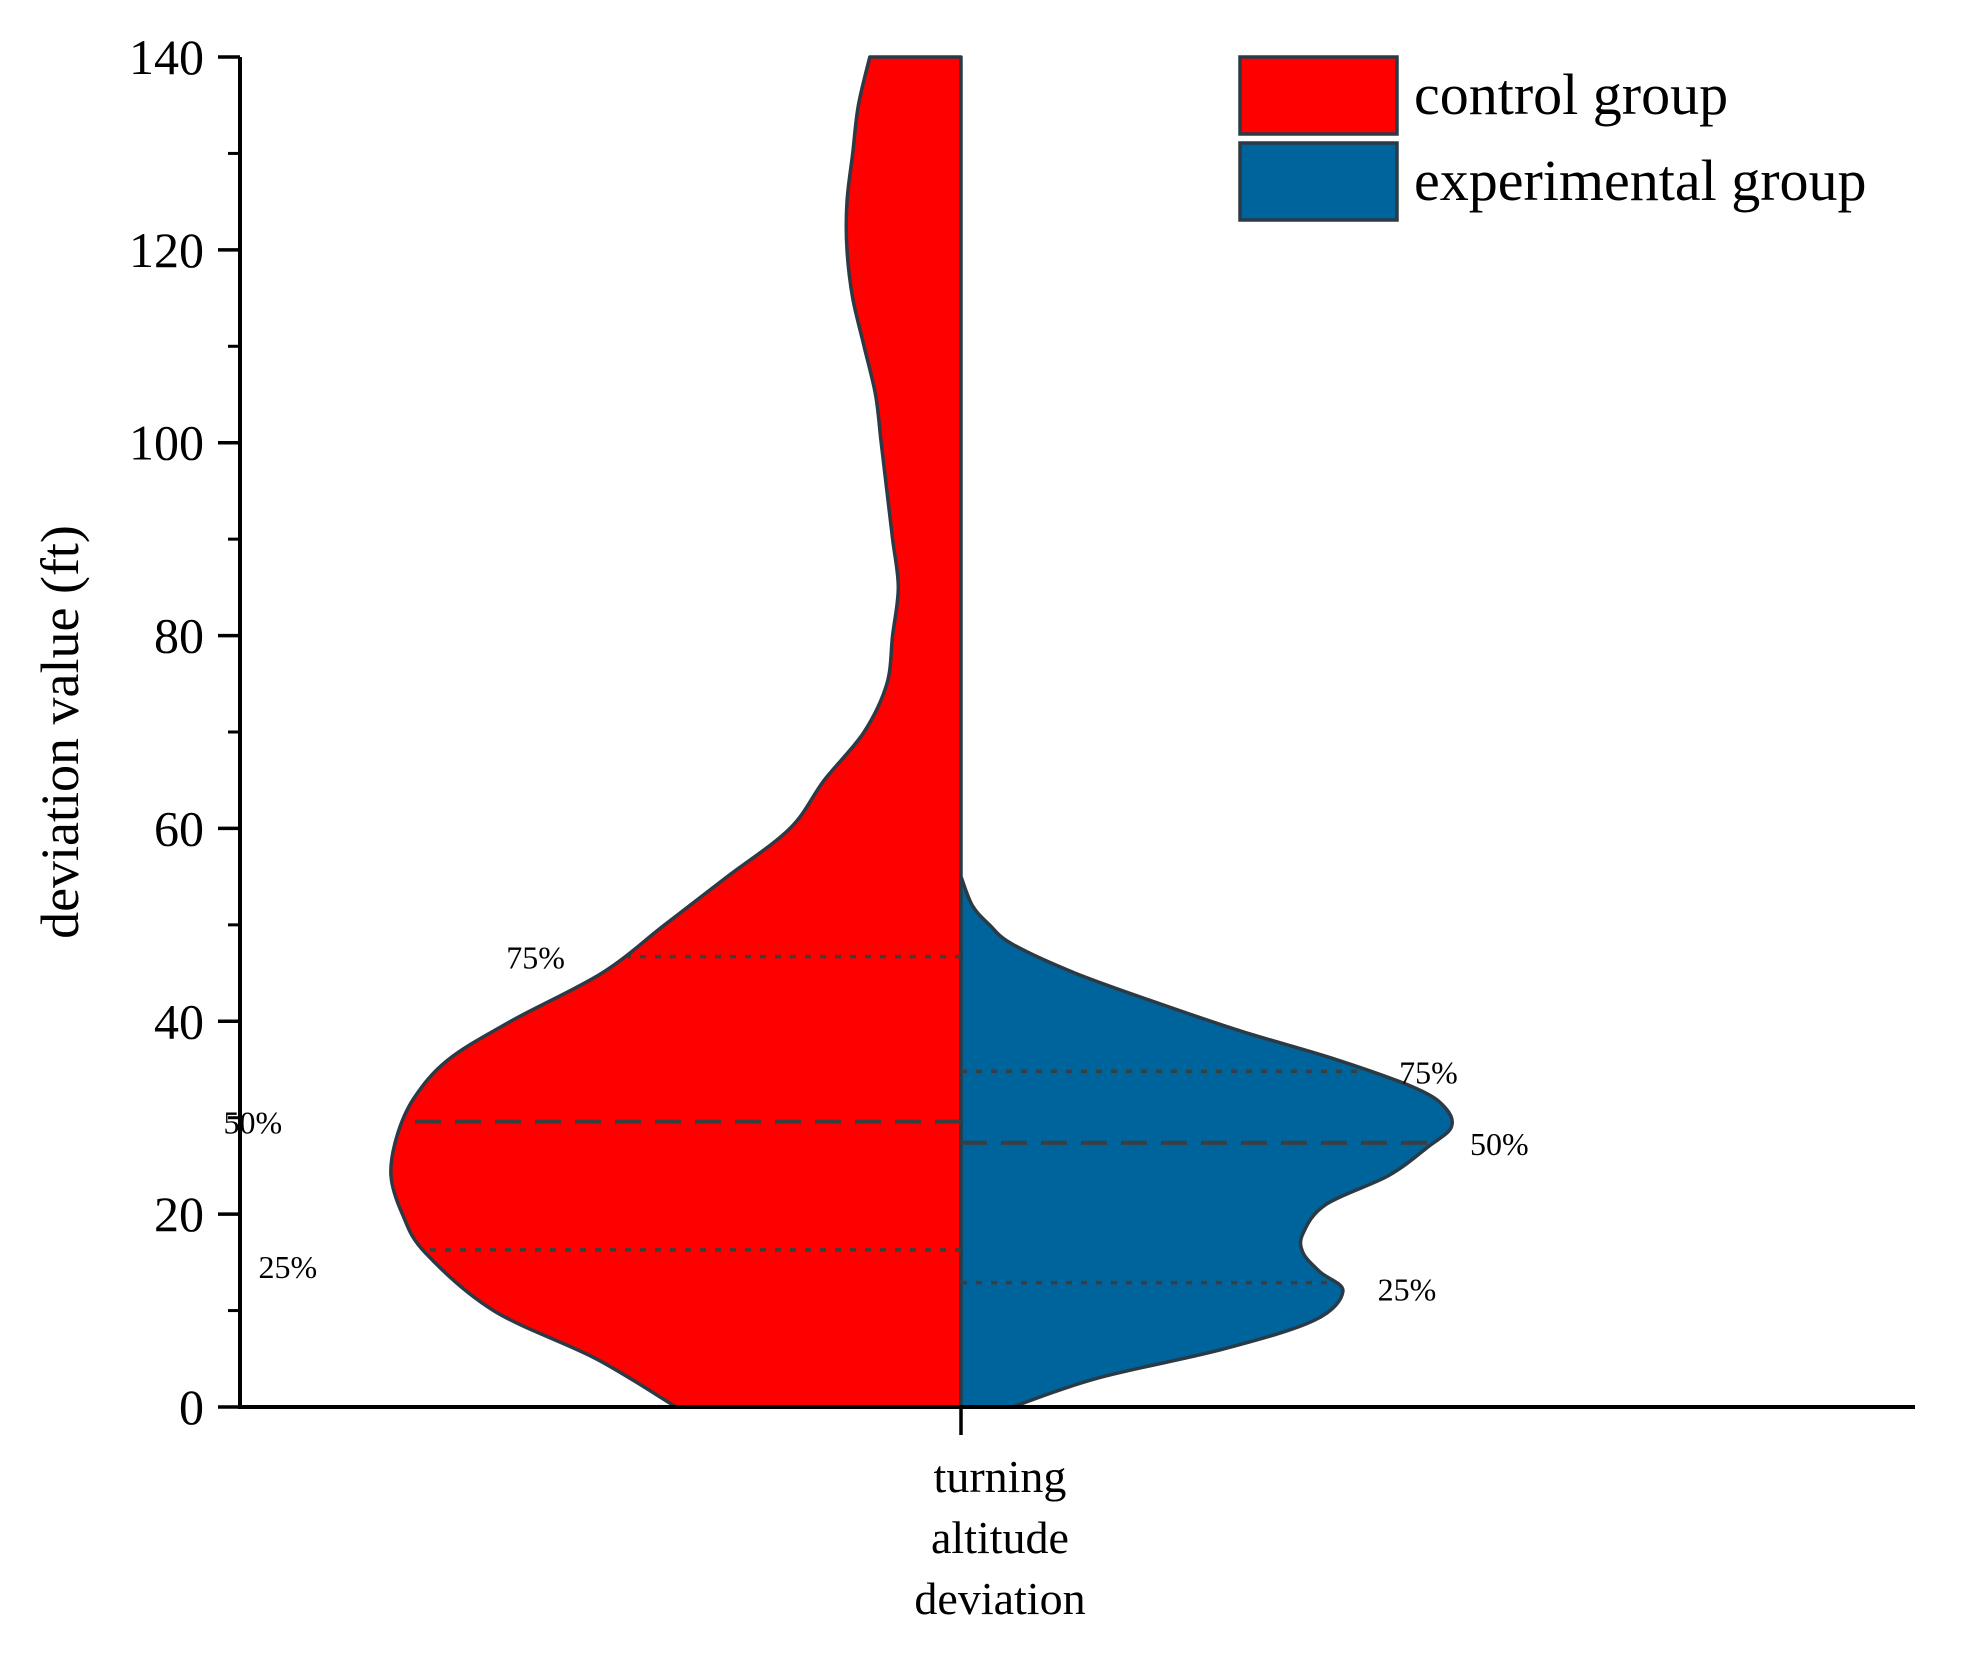 Image resolution: width=1978 pixels, height=1659 pixels. What do you see at coordinates (166, 250) in the screenshot?
I see `y-tick-label: 120` at bounding box center [166, 250].